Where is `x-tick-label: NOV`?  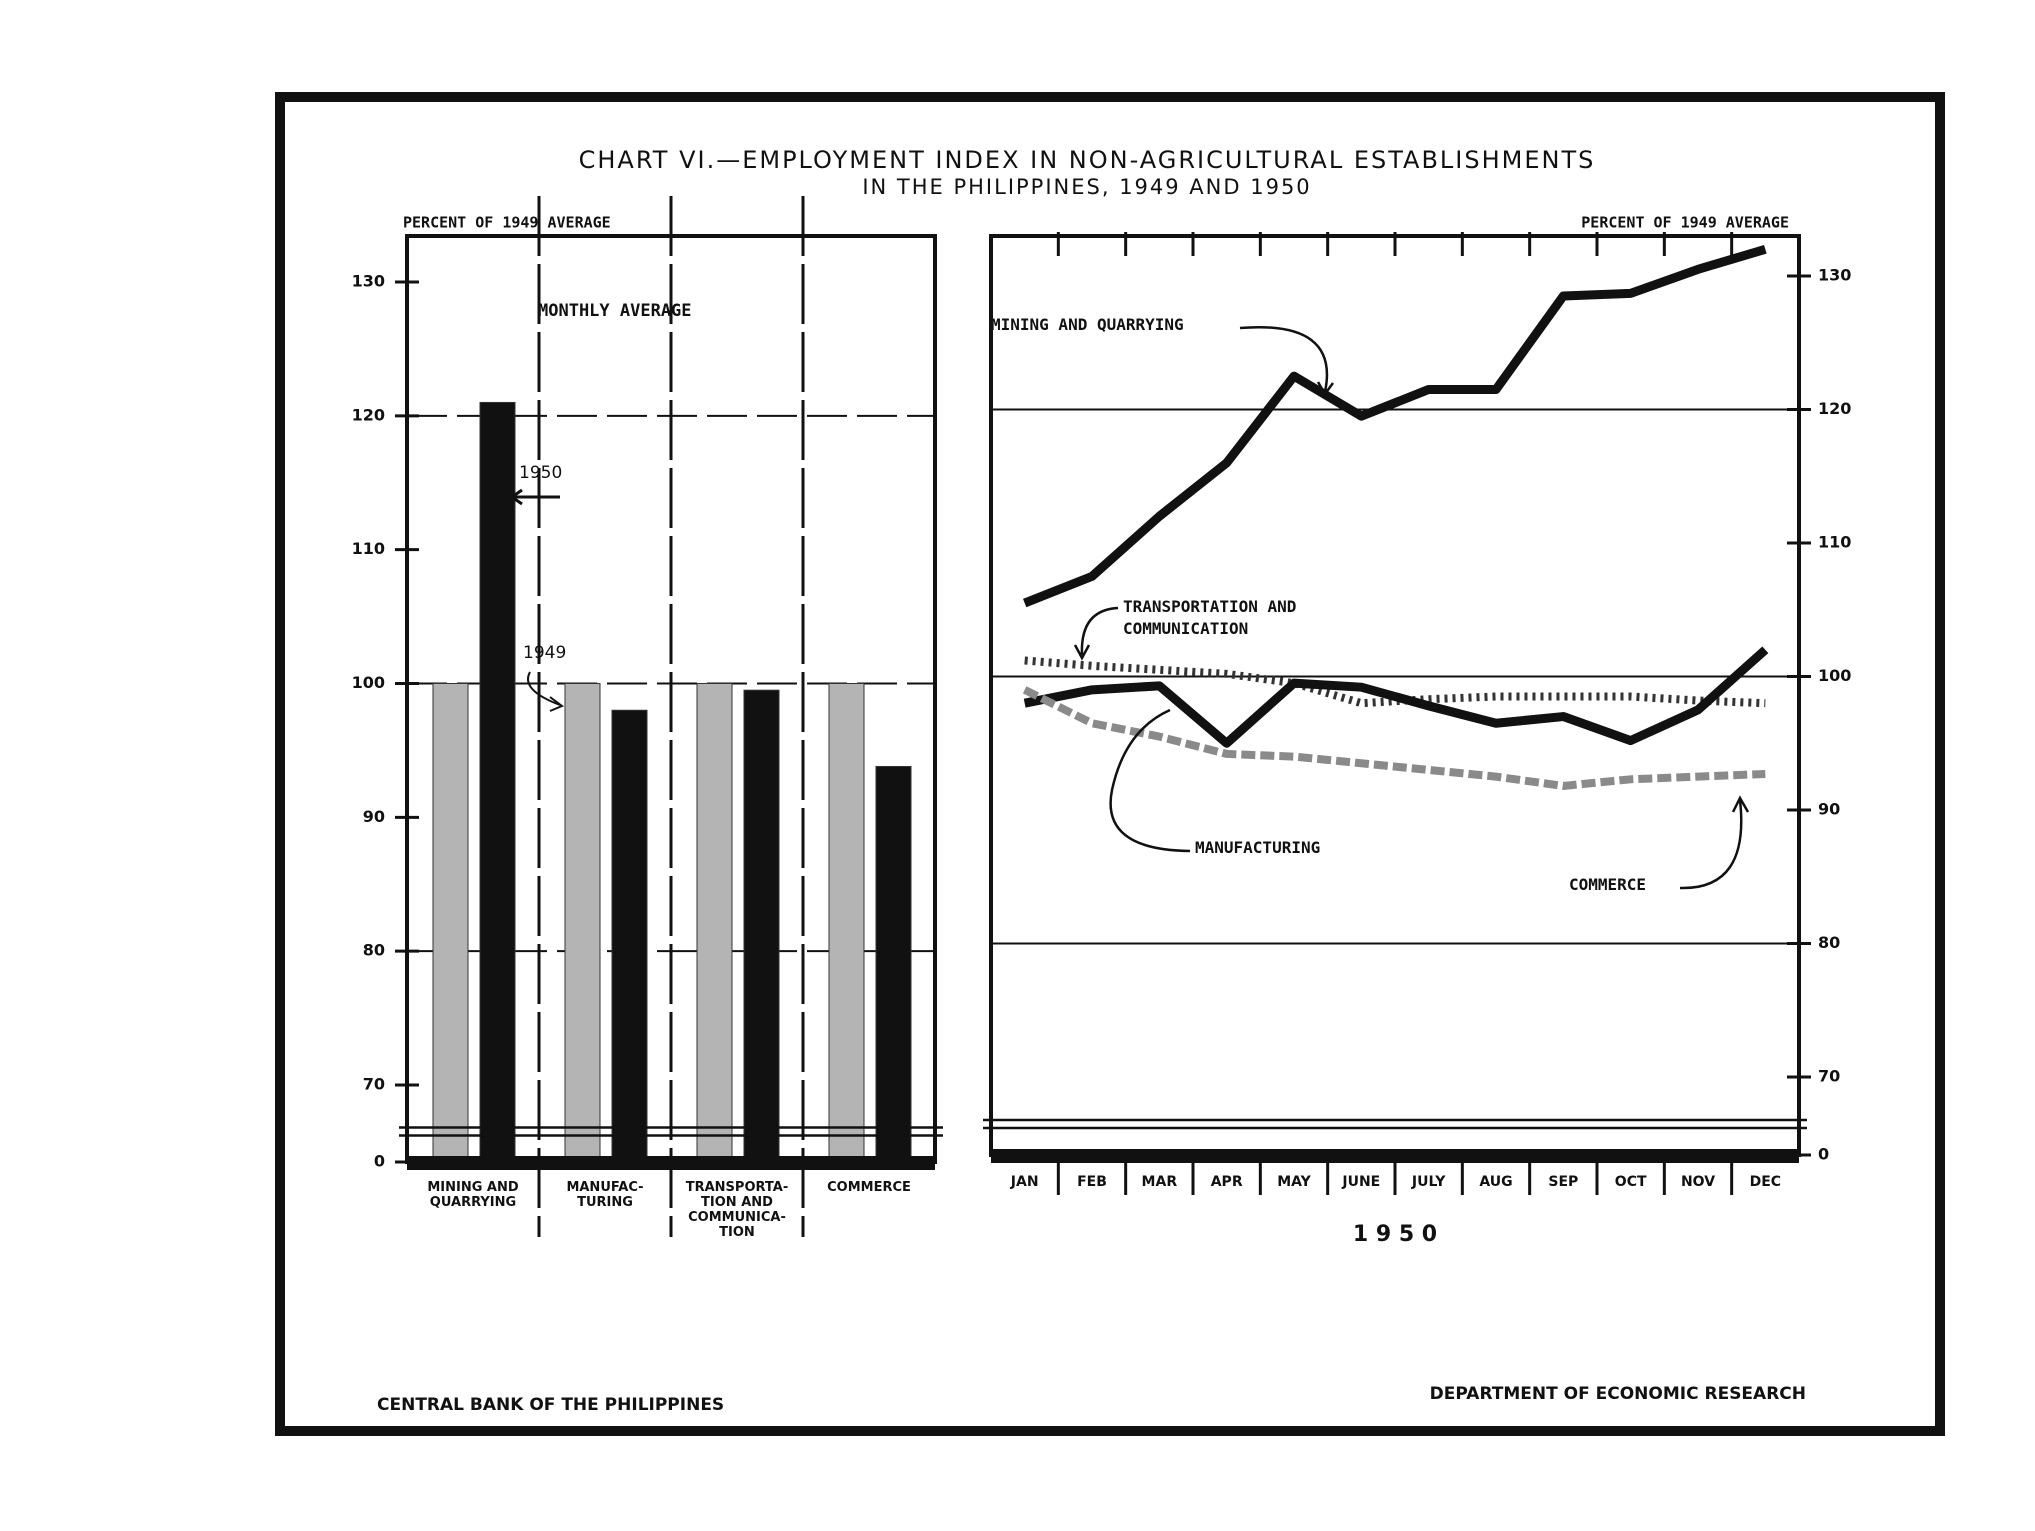
x-tick-label: NOV is located at coordinates (1698, 1182).